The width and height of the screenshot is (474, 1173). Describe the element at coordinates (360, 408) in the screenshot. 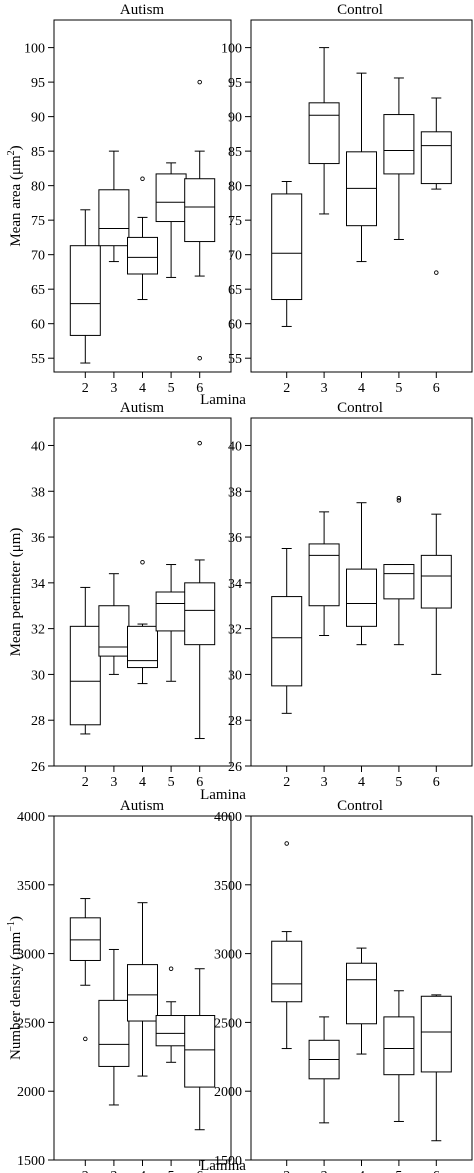

I see `panel-title: Control` at that location.